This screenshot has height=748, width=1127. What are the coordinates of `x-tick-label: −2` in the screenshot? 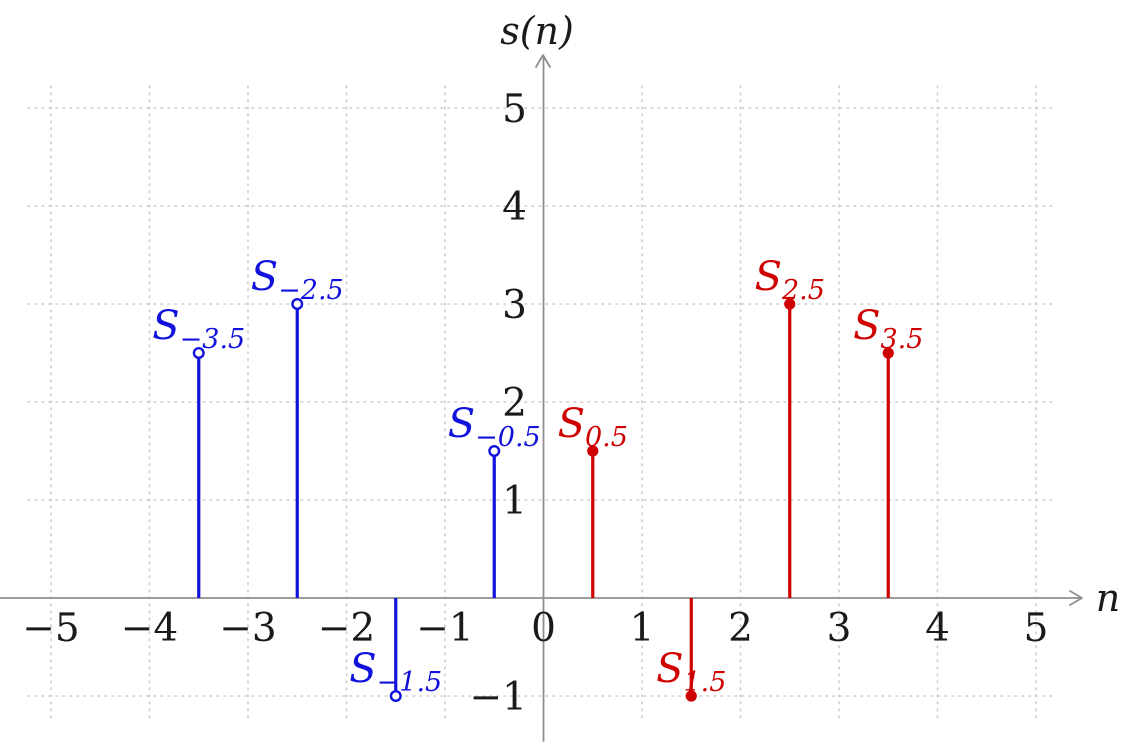 It's located at (347, 628).